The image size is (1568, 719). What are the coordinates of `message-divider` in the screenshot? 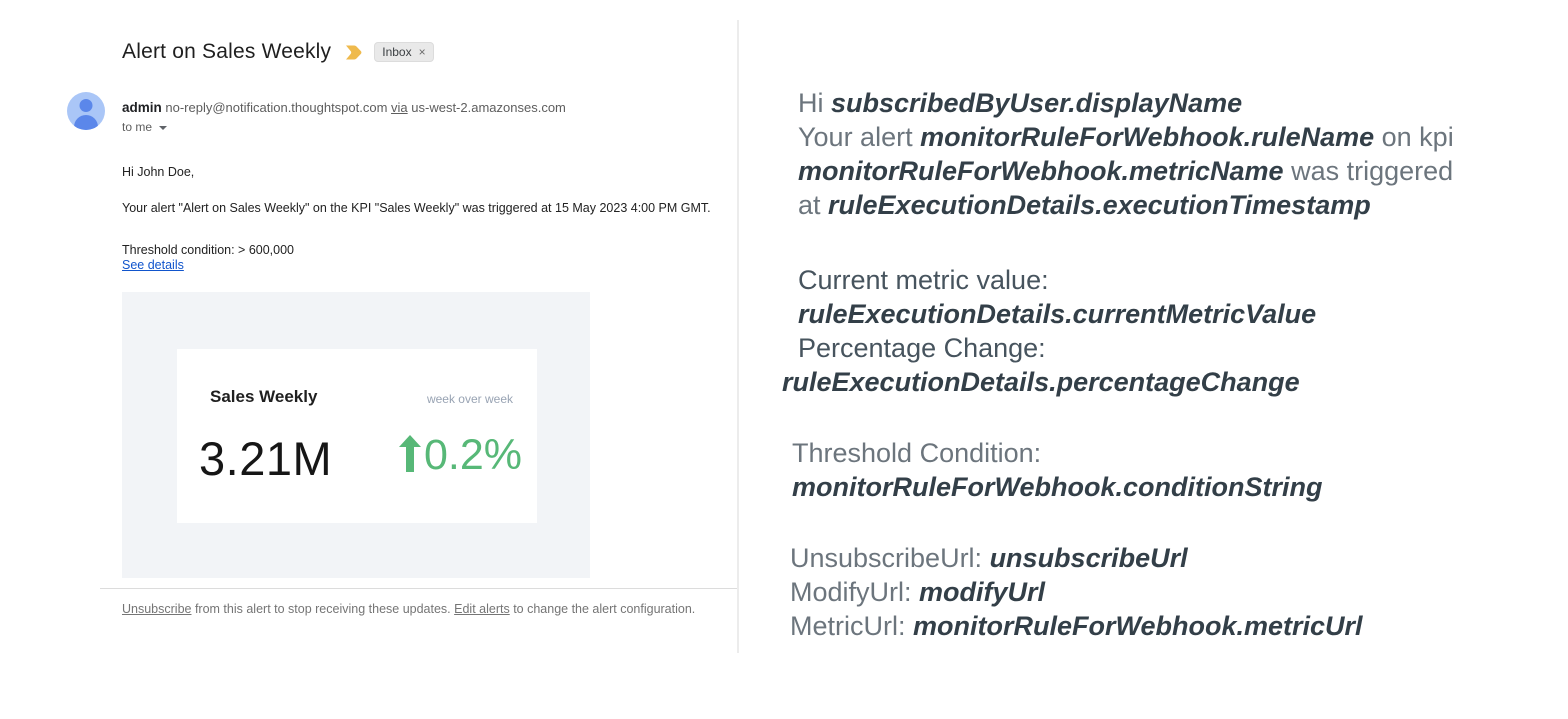 It's located at (418, 588).